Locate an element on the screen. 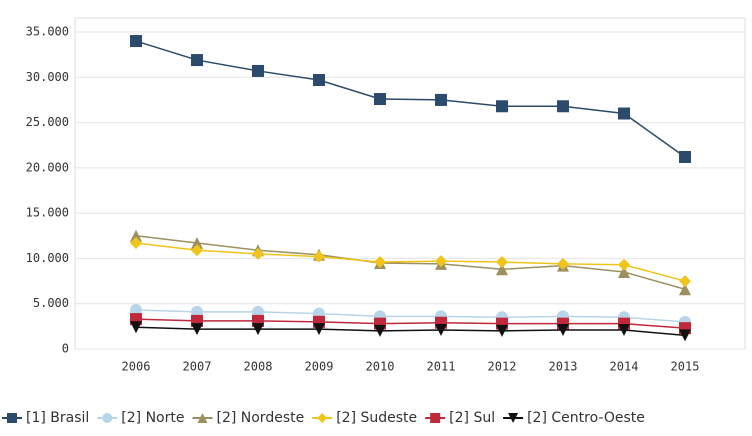  x-tick-label: 2011 is located at coordinates (441, 367).